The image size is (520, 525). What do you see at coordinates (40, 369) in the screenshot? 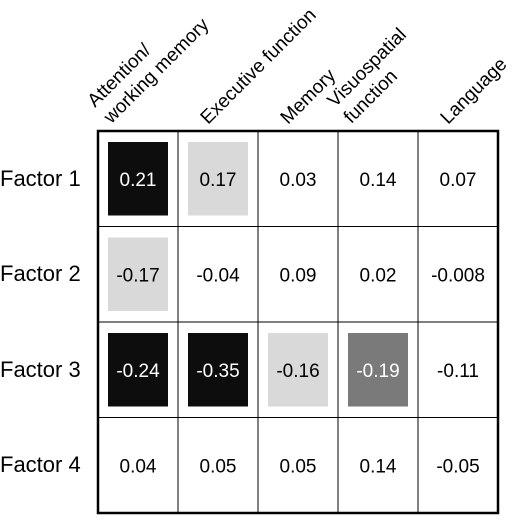
I see `row-label: Factor 3` at bounding box center [40, 369].